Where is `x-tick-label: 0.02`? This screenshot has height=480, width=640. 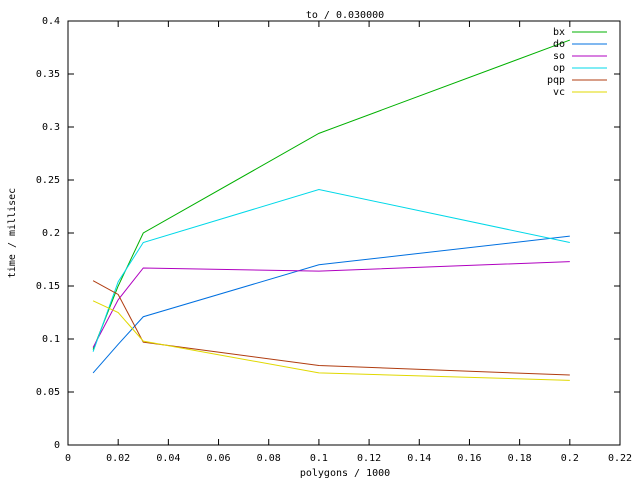 x-tick-label: 0.02 is located at coordinates (118, 458).